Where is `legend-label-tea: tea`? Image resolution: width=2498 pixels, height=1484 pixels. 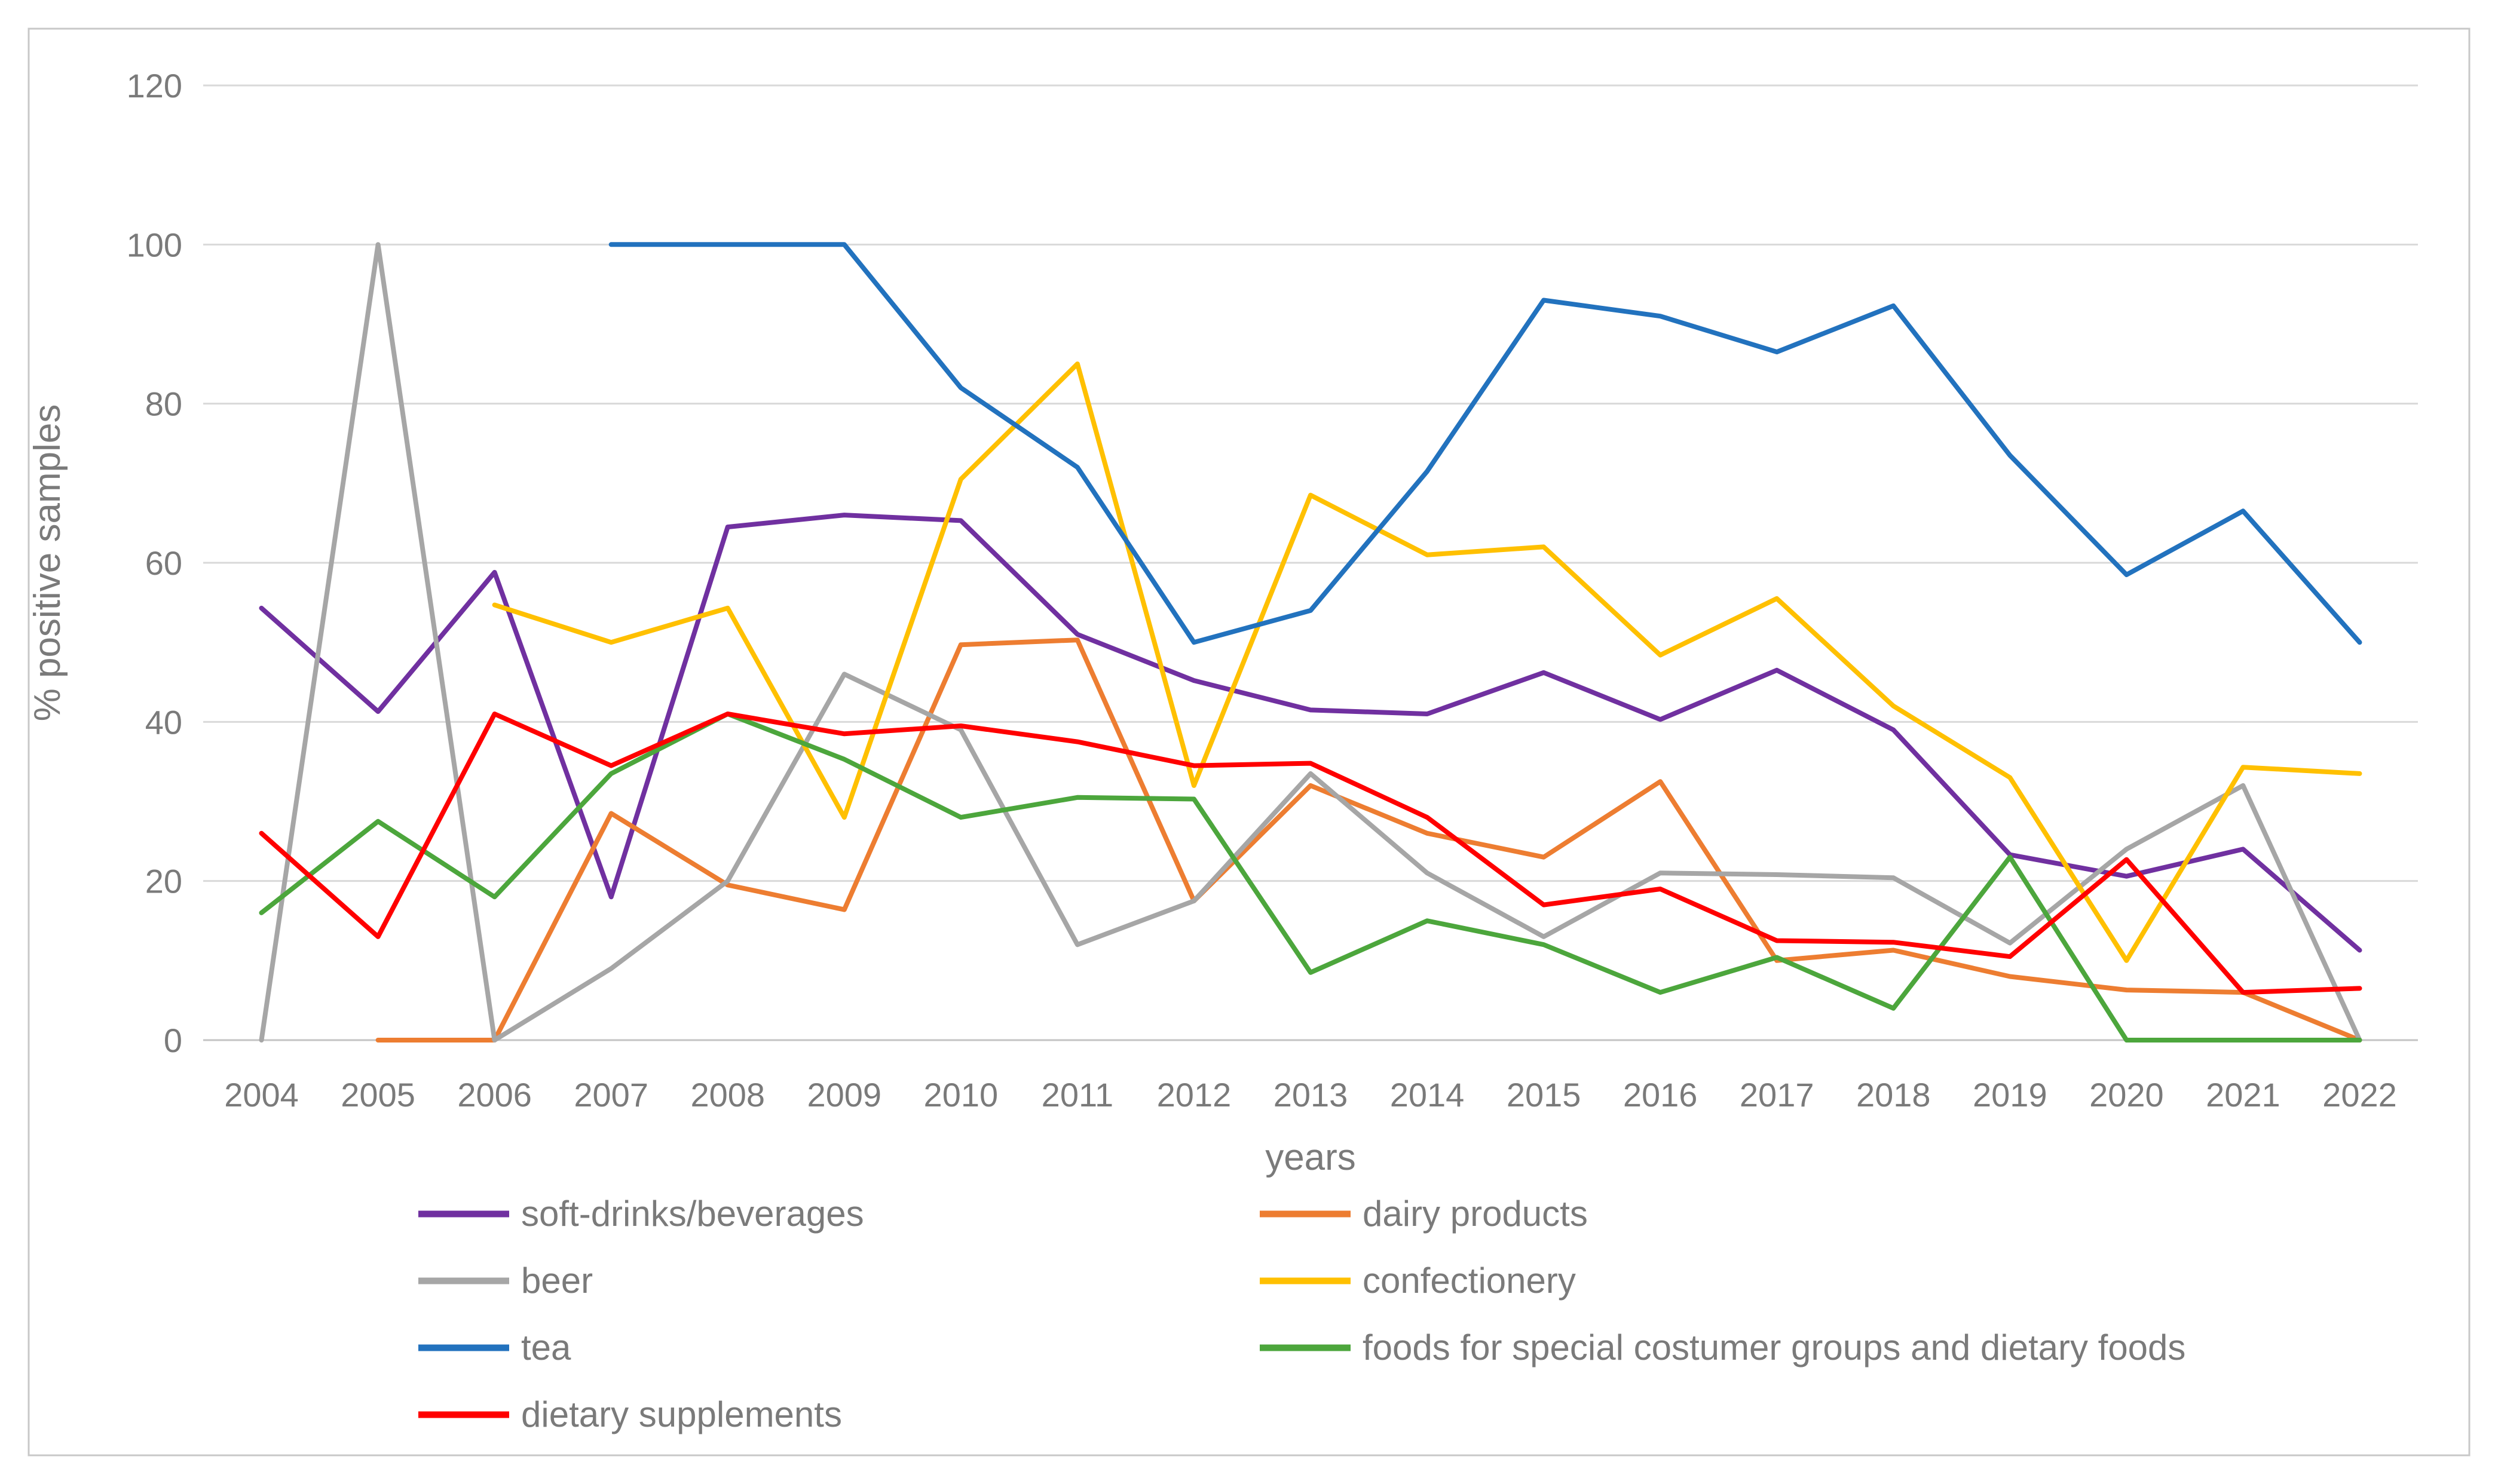 legend-label-tea: tea is located at coordinates (546, 1347).